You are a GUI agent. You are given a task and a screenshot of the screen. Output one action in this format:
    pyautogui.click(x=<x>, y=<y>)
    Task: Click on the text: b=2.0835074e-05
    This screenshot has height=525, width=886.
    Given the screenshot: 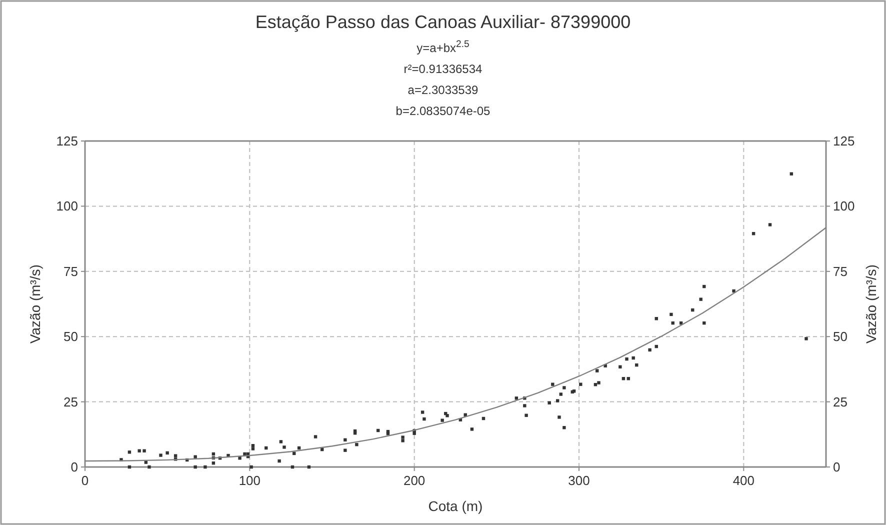 What is the action you would take?
    pyautogui.click(x=443, y=111)
    